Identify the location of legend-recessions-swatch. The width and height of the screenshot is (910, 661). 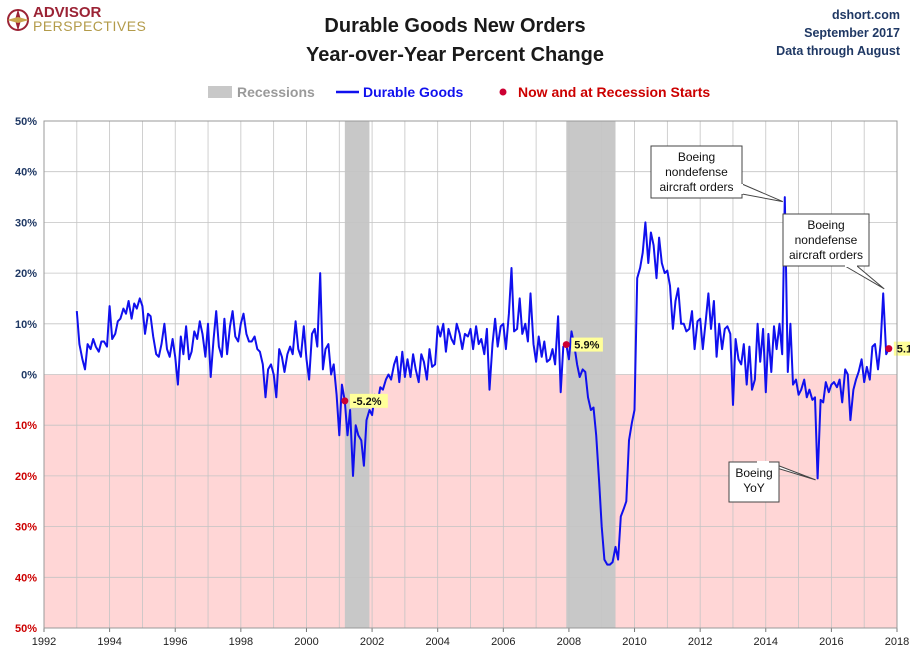
(220, 92).